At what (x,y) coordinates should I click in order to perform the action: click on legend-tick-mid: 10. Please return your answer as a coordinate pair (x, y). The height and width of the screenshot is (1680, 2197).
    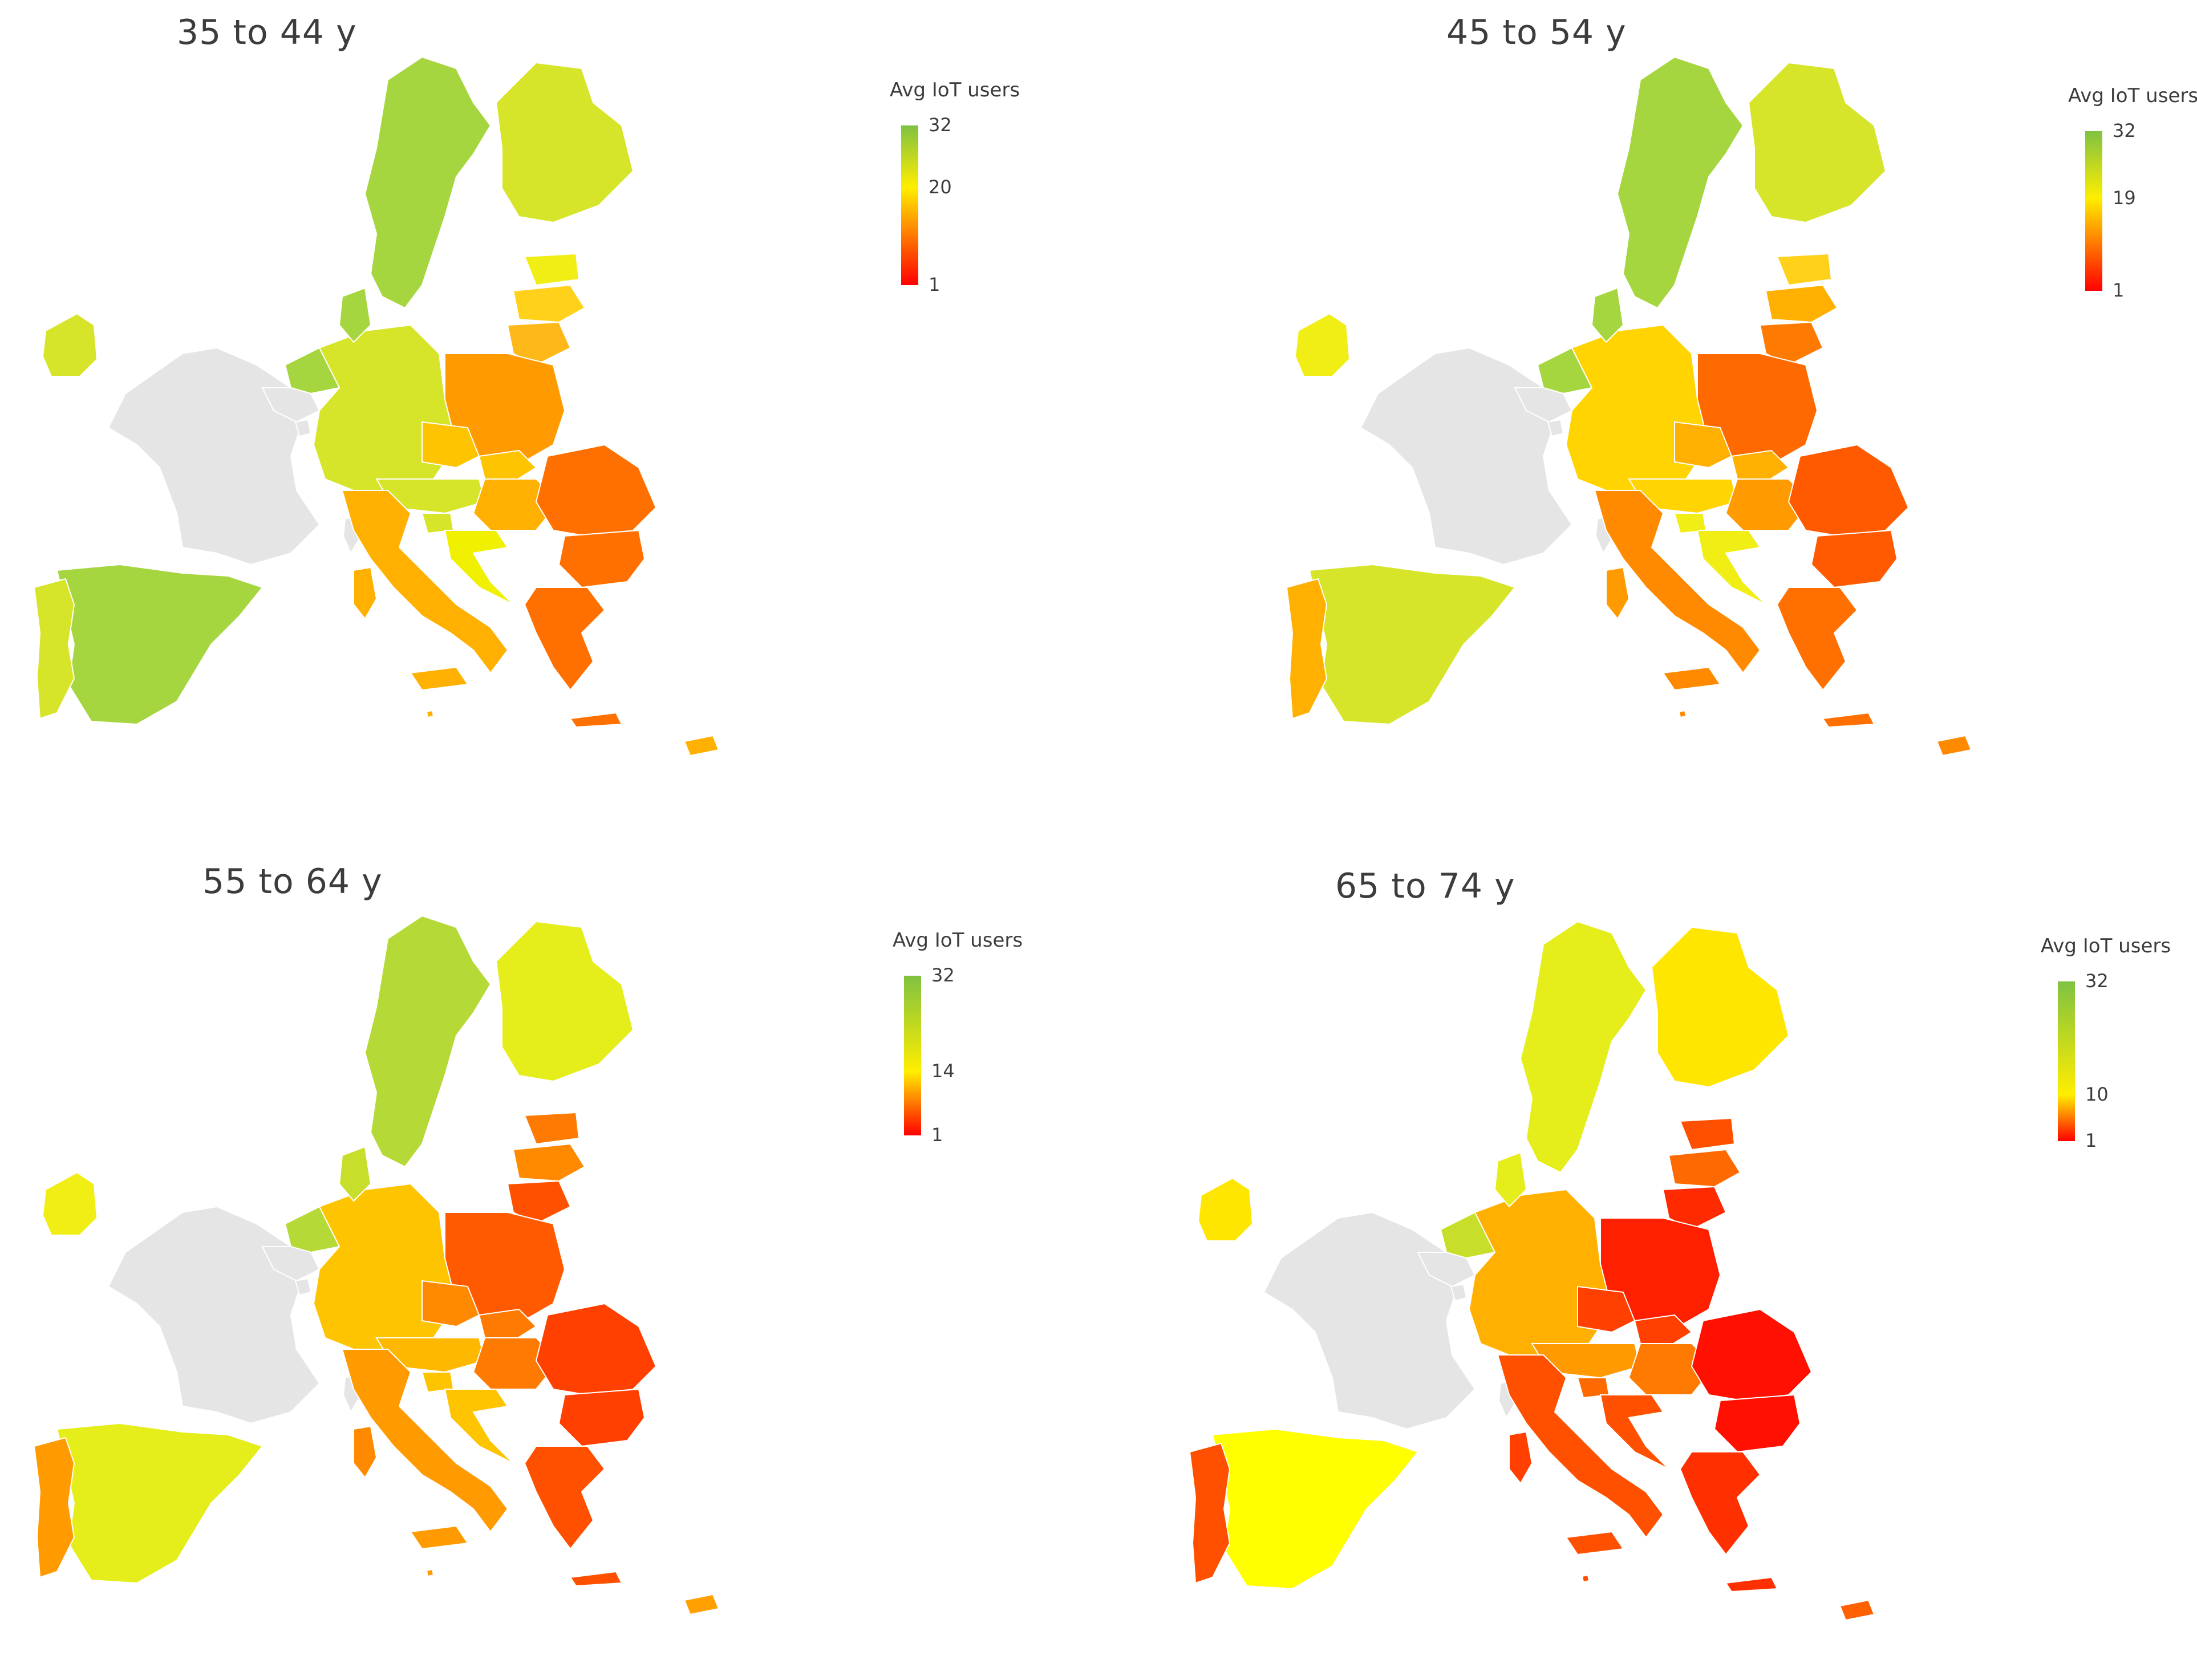
    Looking at the image, I should click on (2097, 1094).